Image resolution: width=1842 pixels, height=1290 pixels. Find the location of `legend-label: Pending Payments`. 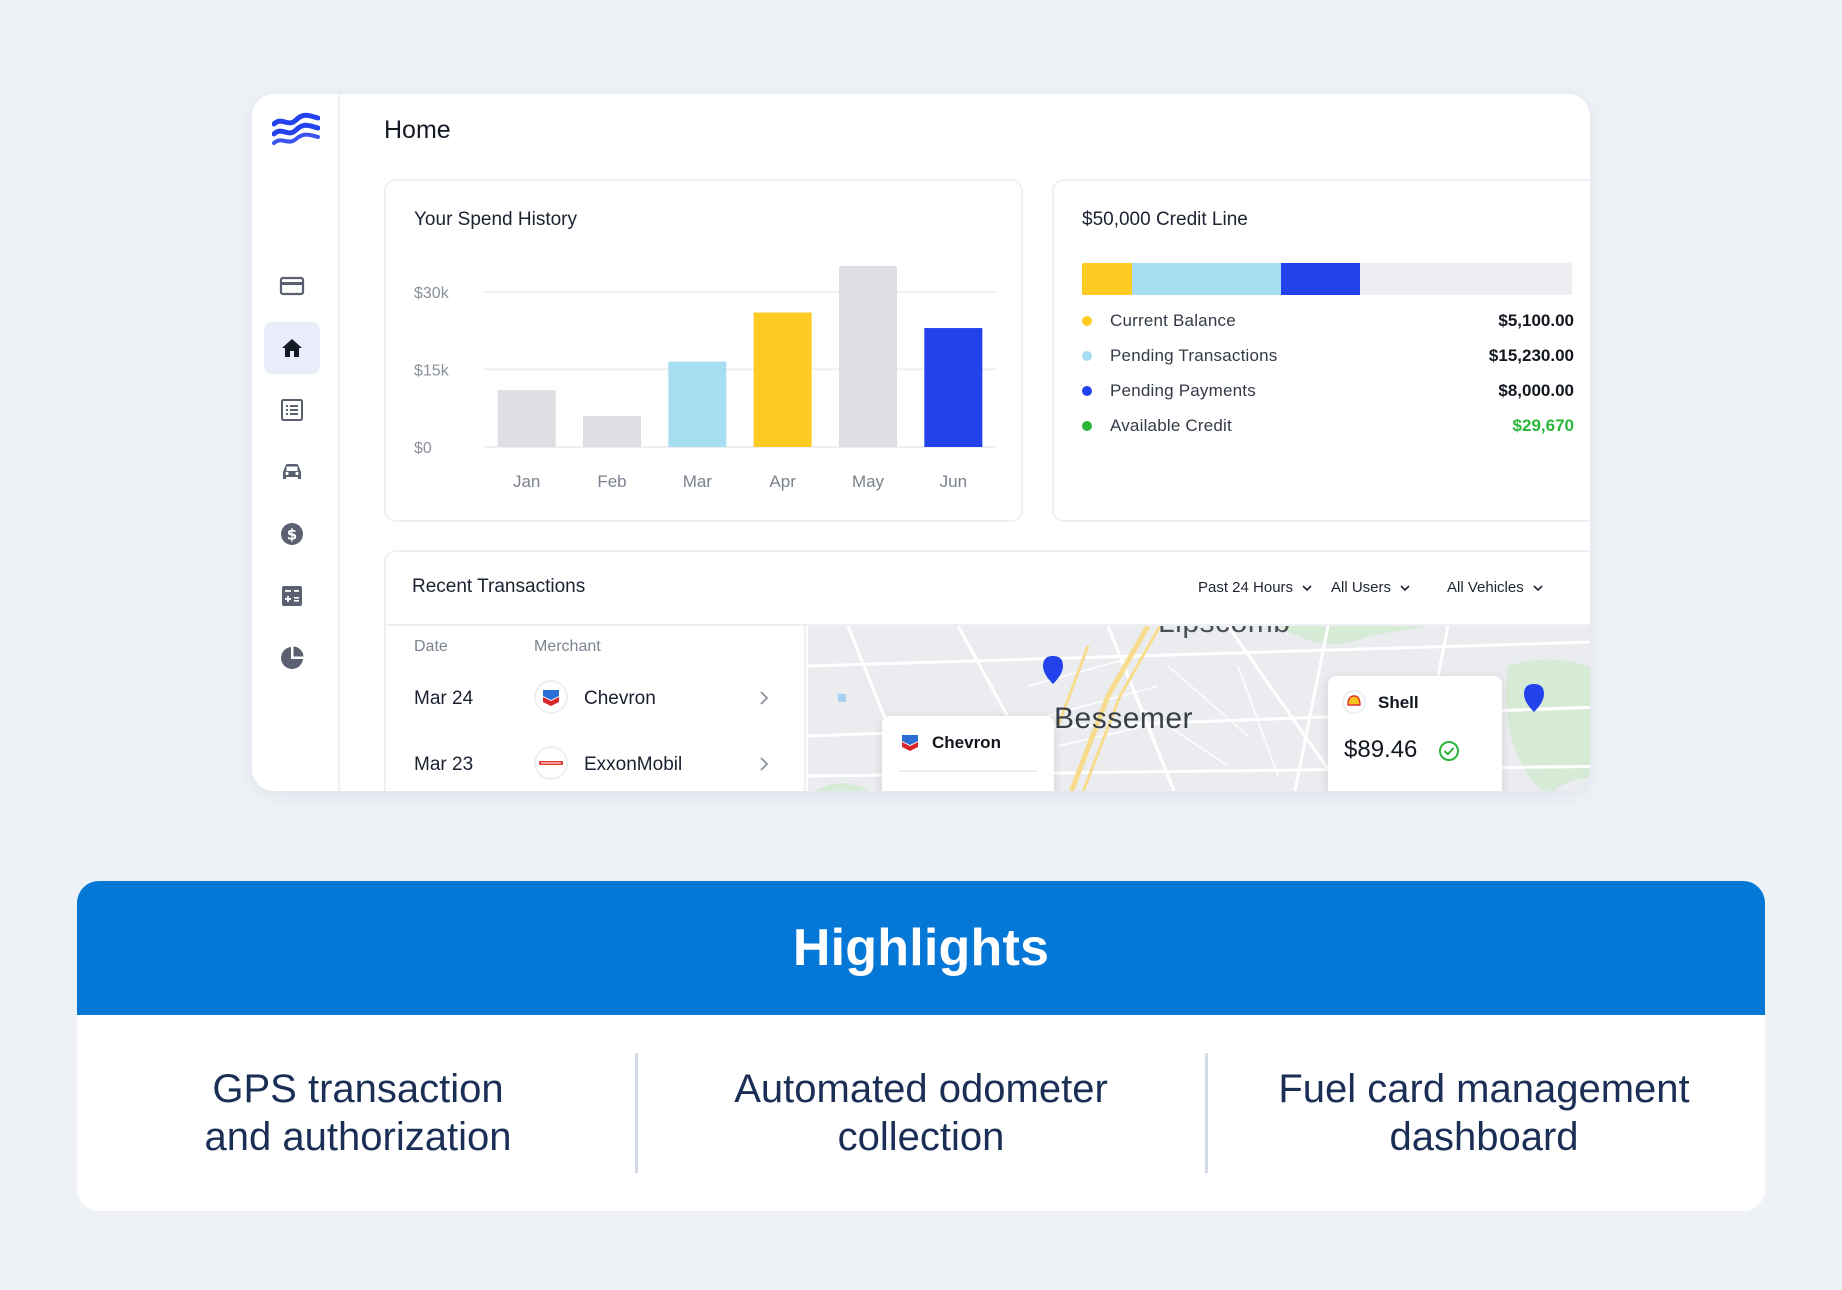

legend-label: Pending Payments is located at coordinates (1183, 390).